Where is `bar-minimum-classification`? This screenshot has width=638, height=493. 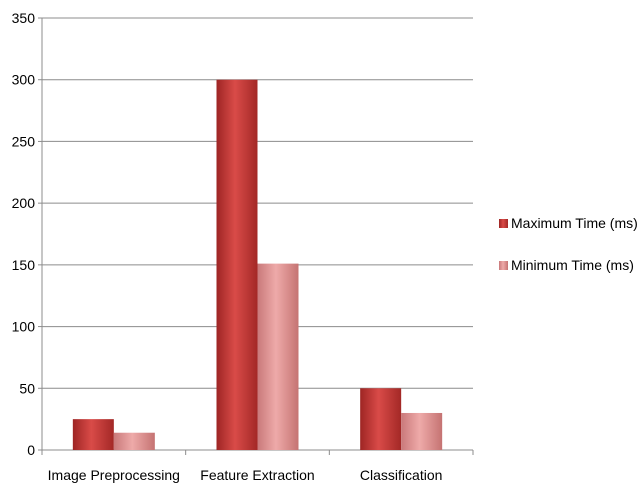 bar-minimum-classification is located at coordinates (422, 431).